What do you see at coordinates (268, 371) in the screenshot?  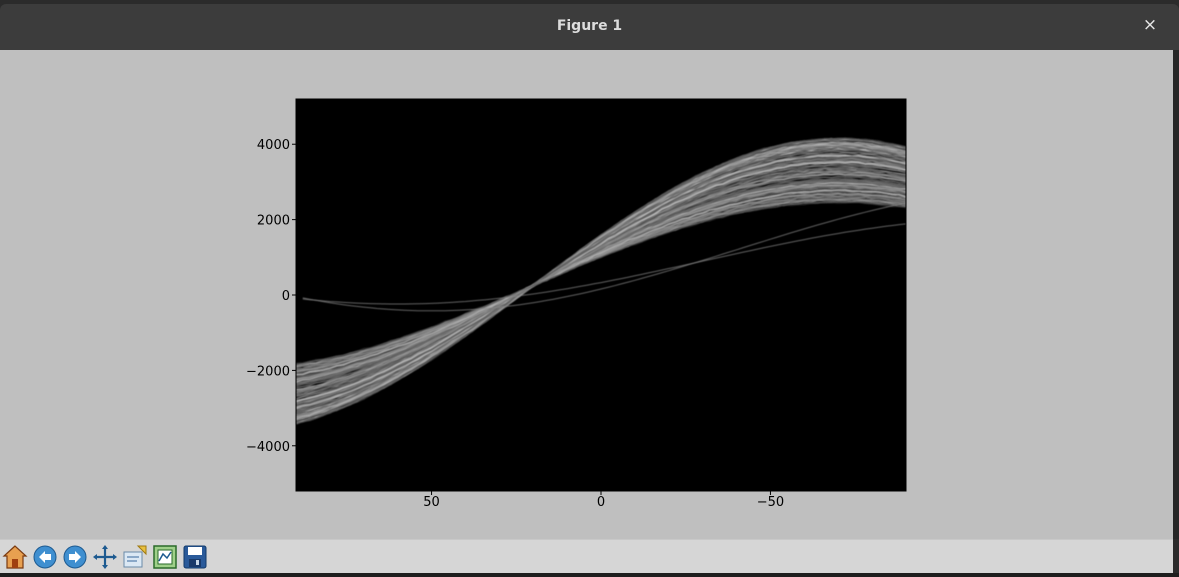 I see `y-tick-label: −2000` at bounding box center [268, 371].